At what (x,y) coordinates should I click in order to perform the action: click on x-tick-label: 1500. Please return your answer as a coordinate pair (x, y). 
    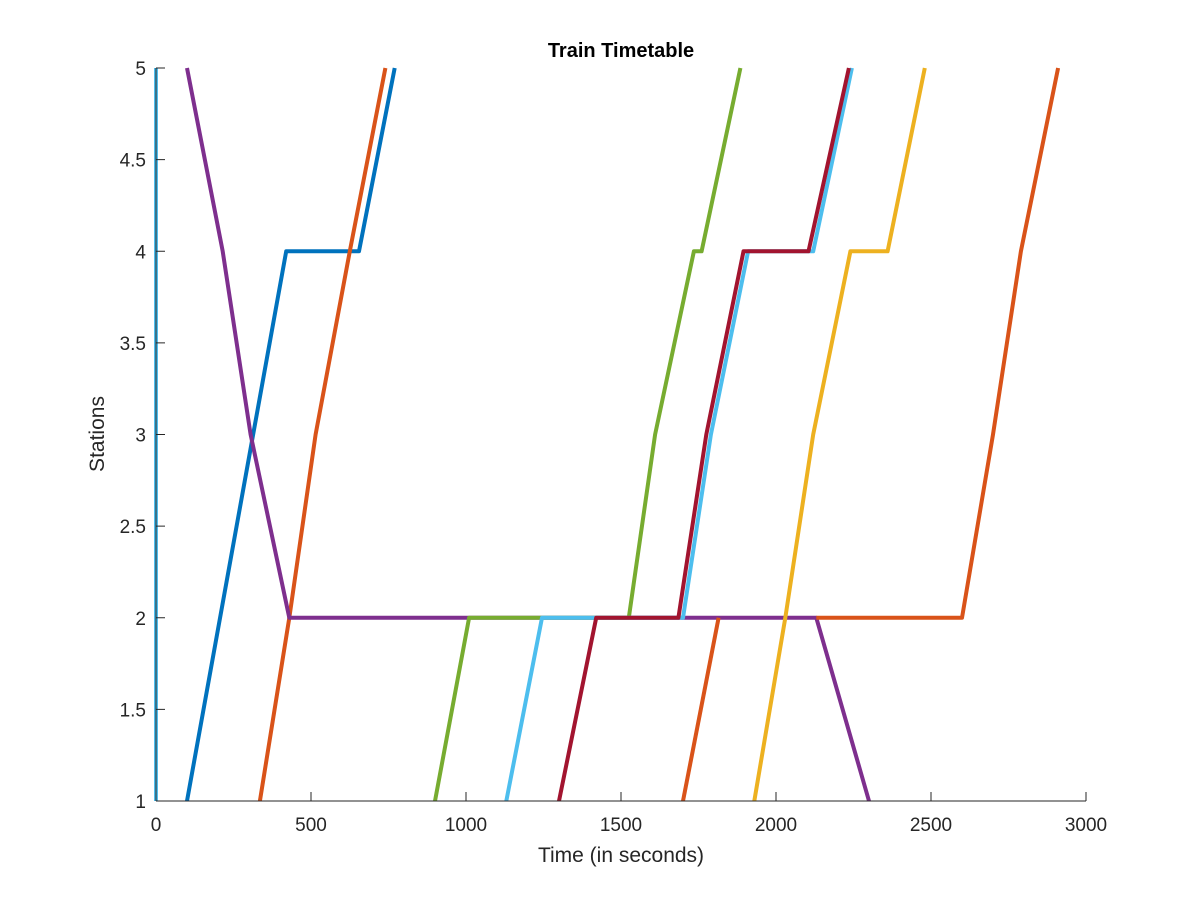
    Looking at the image, I should click on (621, 825).